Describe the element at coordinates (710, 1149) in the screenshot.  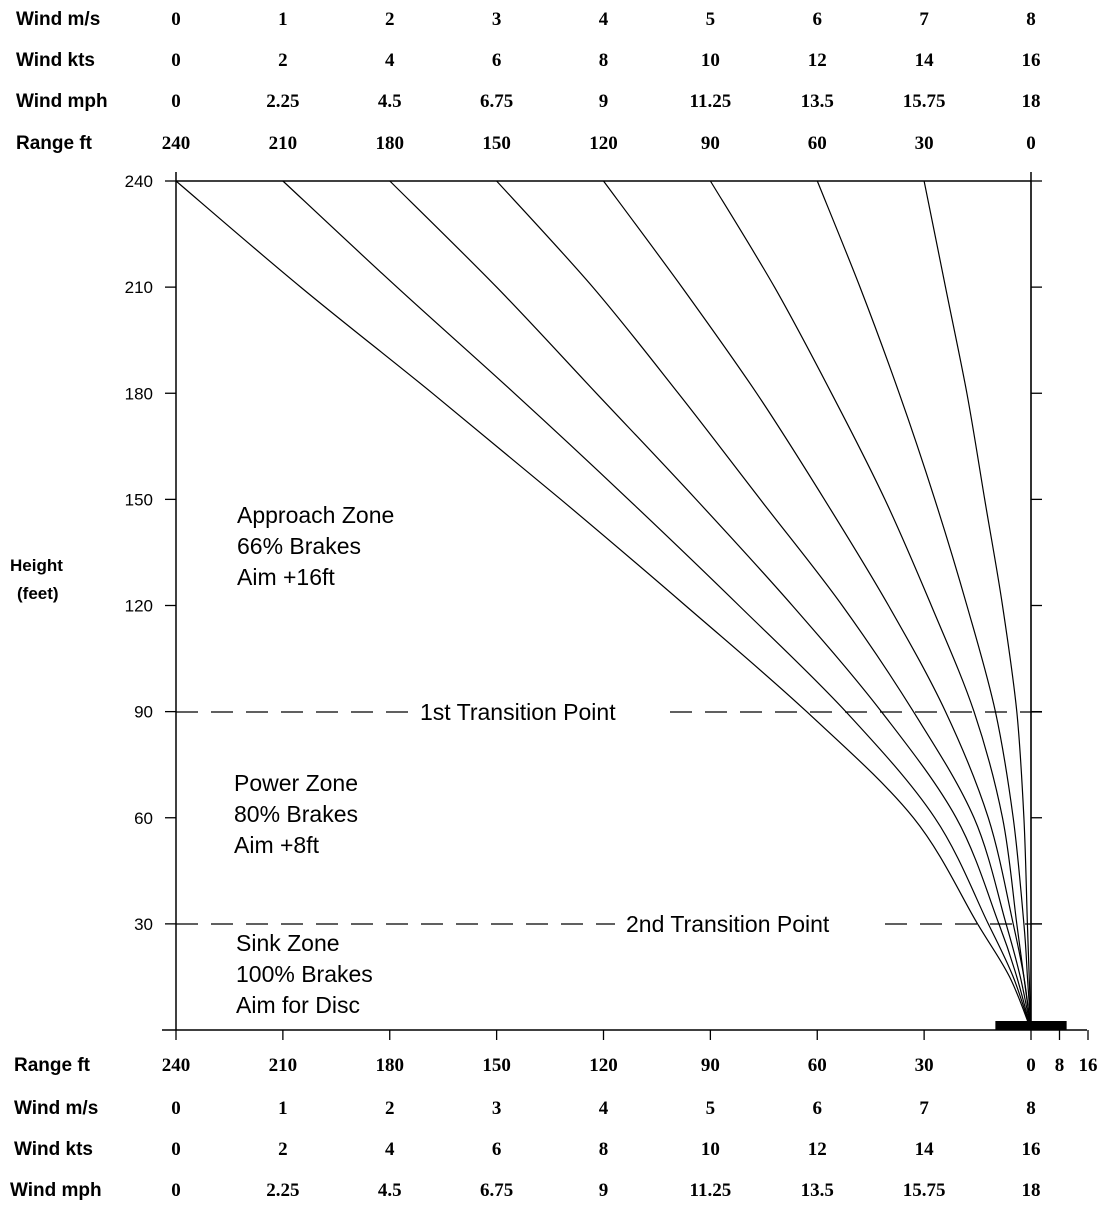
I see `bottom-row-value-wind-kts-5: 10` at that location.